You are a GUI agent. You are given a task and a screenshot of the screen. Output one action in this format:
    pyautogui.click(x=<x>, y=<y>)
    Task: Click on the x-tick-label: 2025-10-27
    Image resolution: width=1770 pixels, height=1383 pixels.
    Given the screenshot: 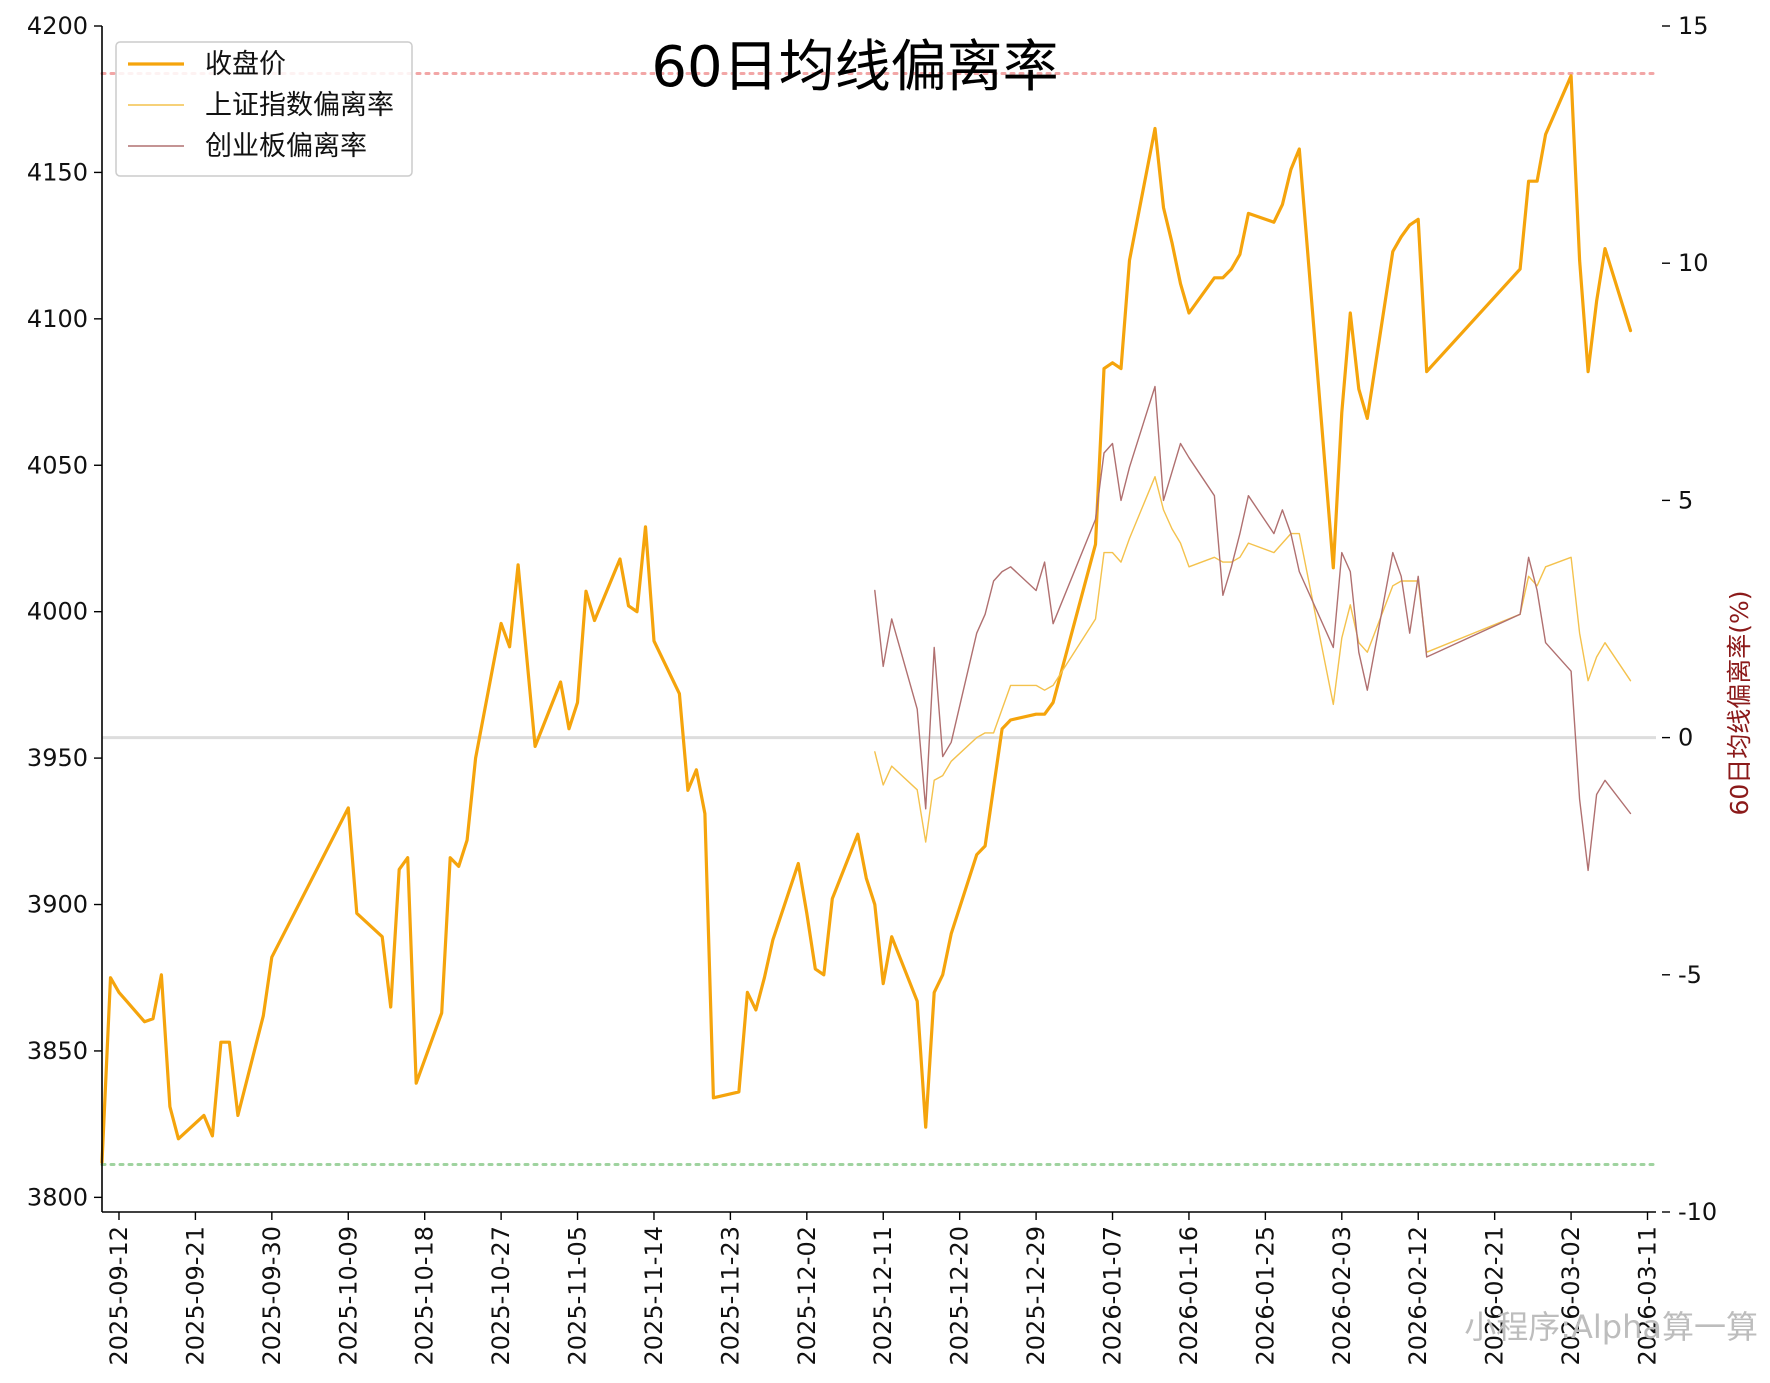 What is the action you would take?
    pyautogui.click(x=501, y=1295)
    